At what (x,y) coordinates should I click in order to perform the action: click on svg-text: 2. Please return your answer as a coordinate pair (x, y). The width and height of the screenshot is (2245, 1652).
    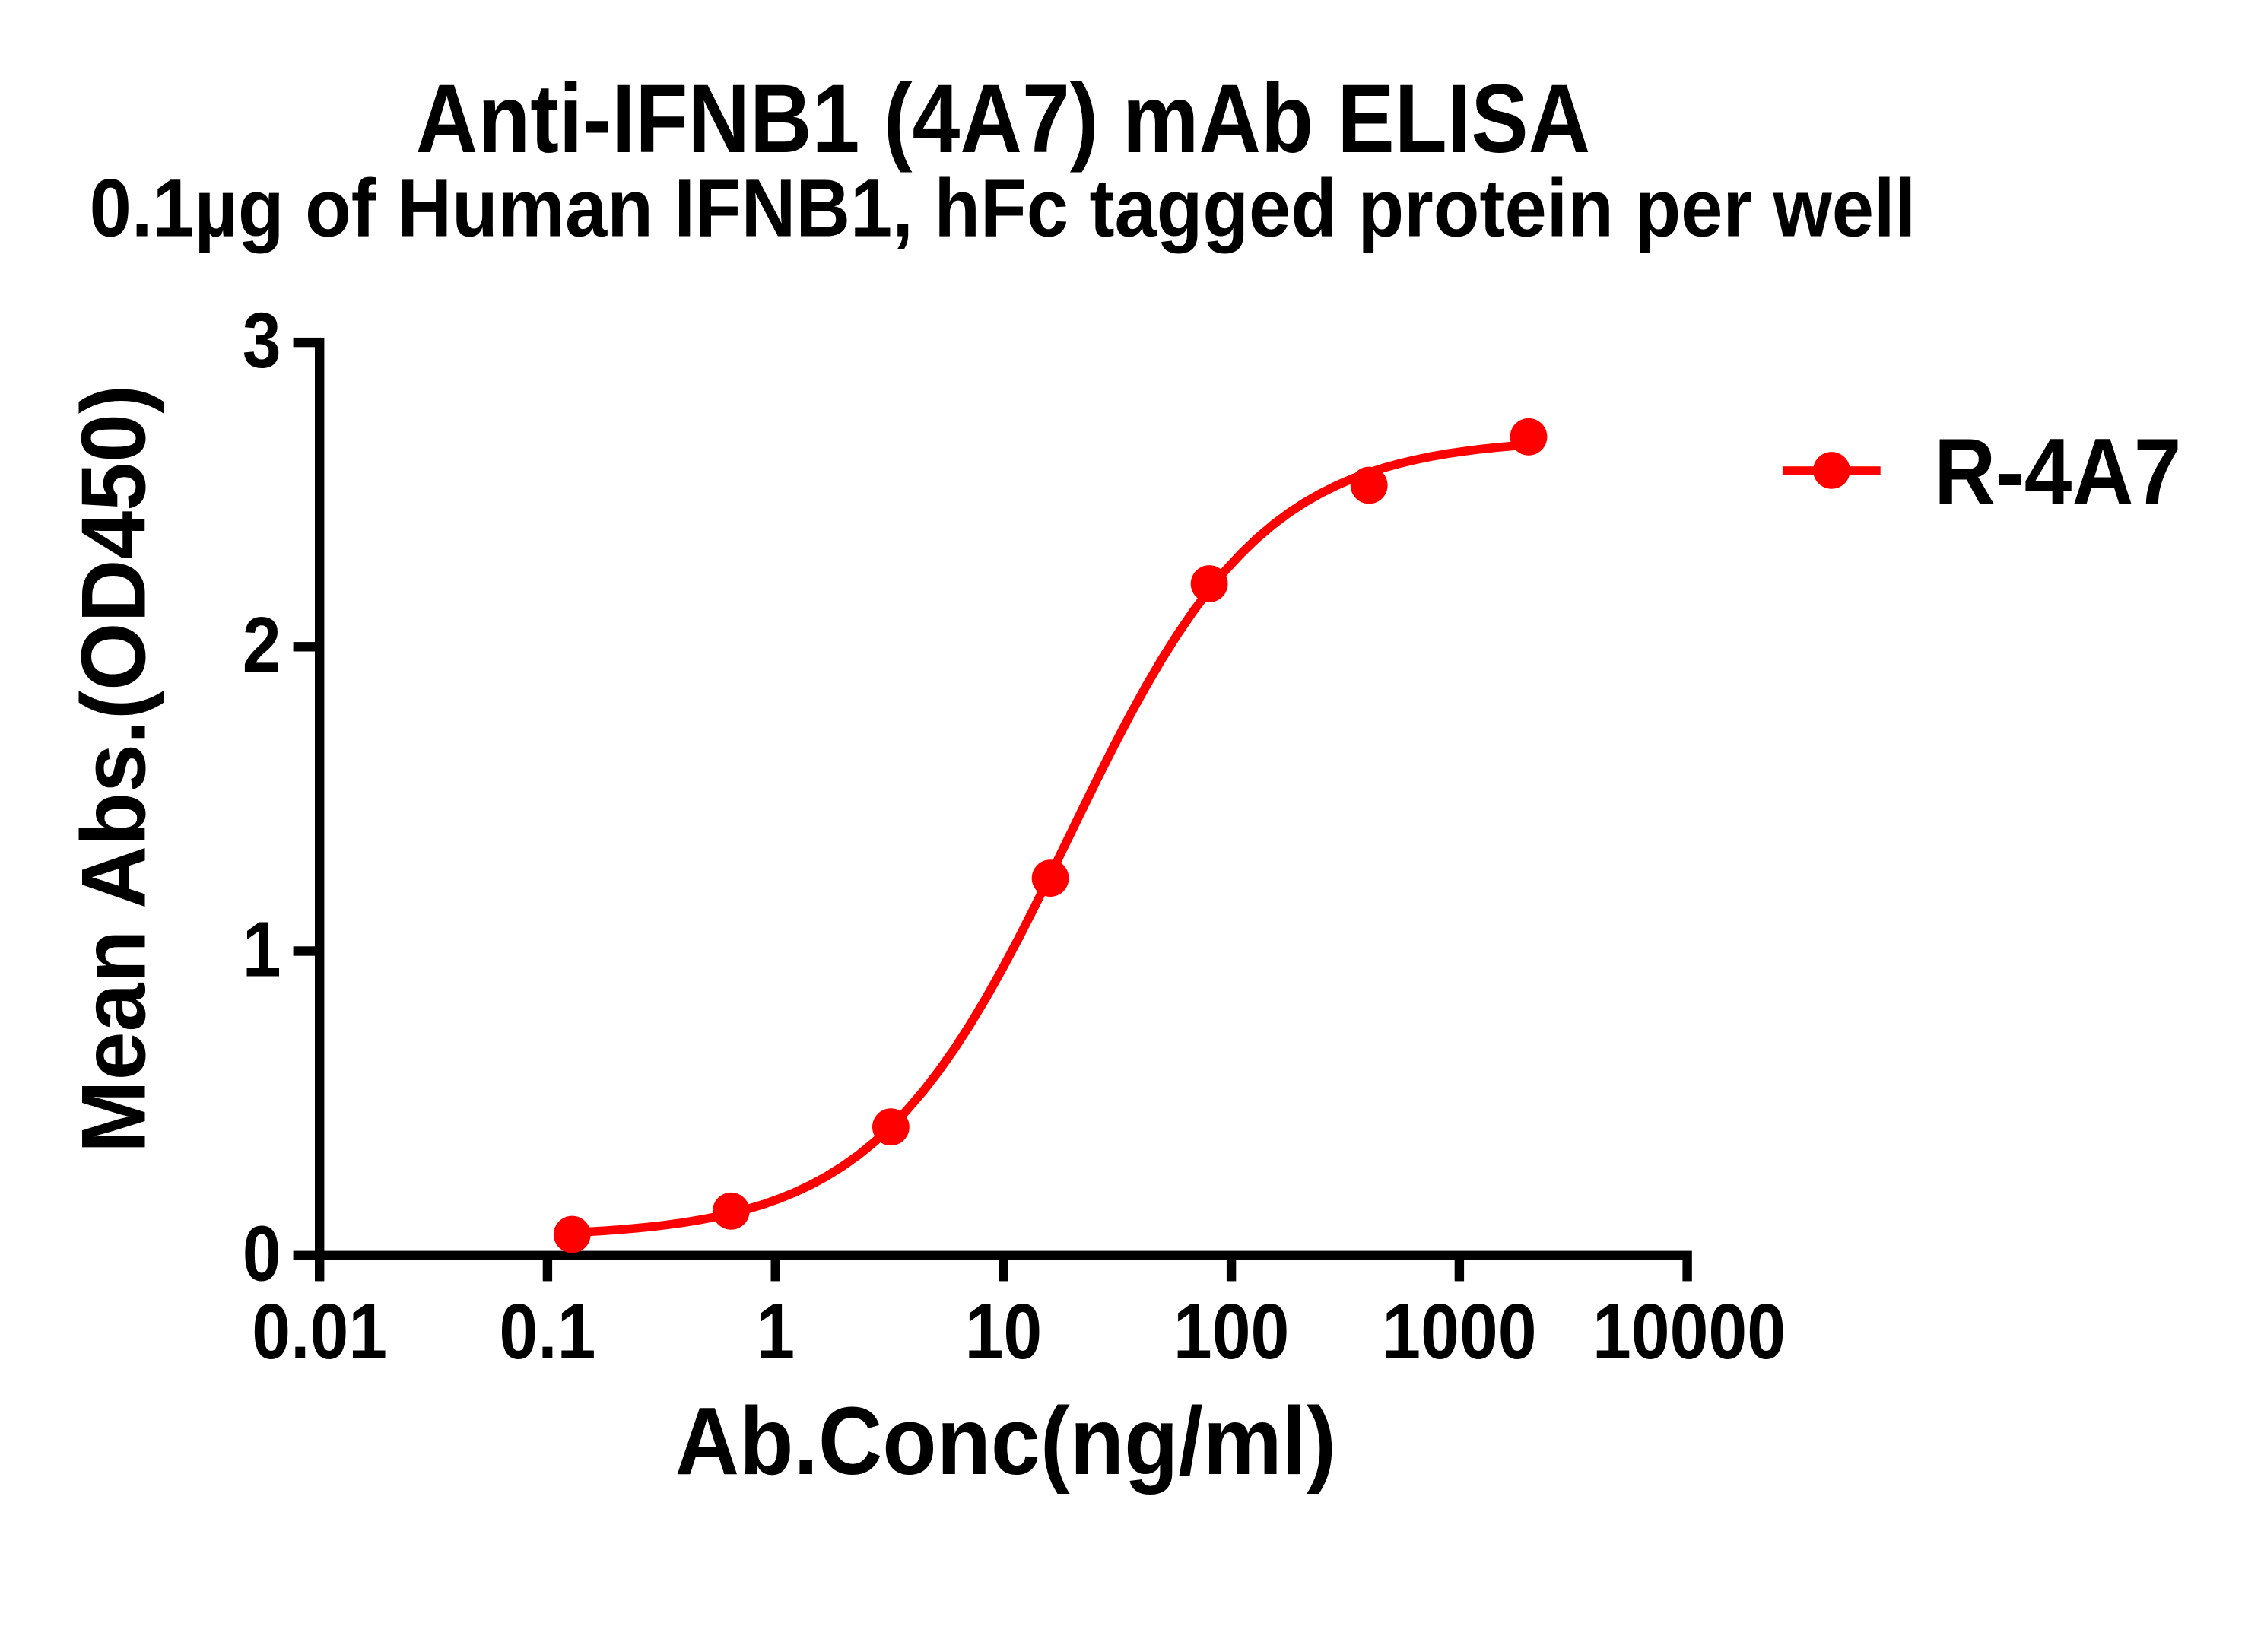
    Looking at the image, I should click on (262, 644).